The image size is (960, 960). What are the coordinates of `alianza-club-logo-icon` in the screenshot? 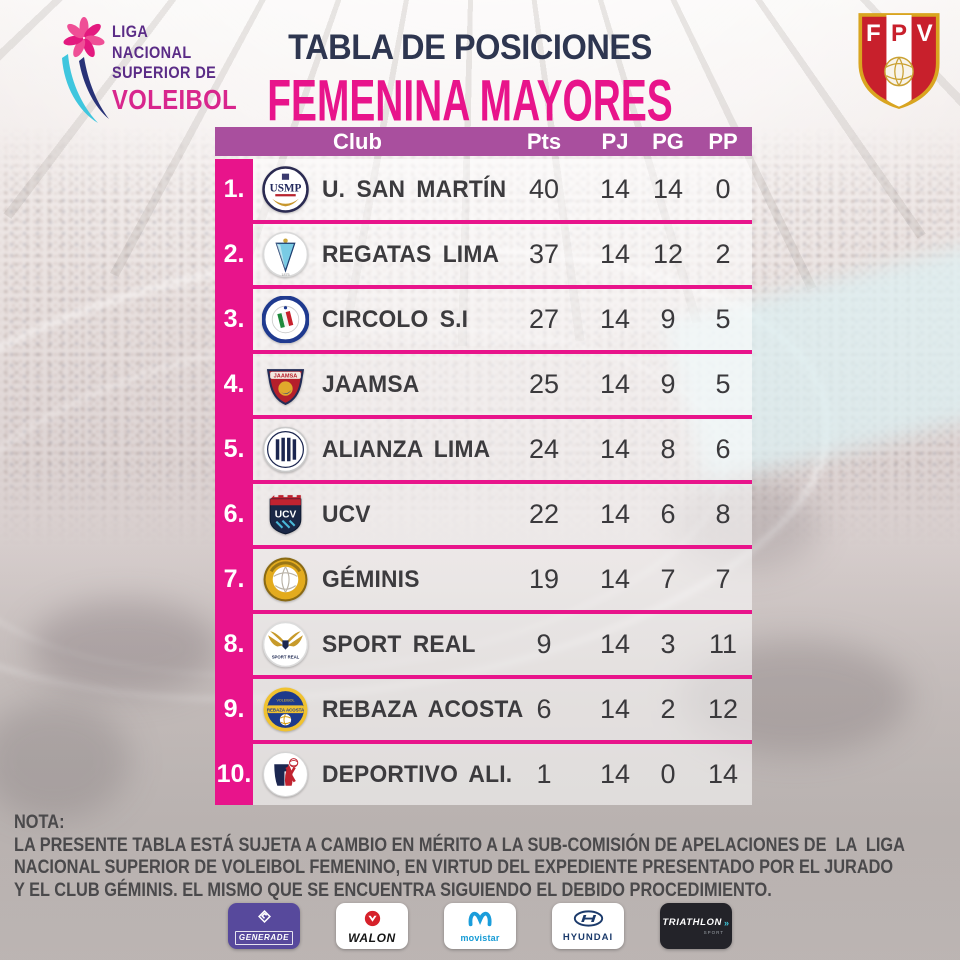 It's located at (285, 449).